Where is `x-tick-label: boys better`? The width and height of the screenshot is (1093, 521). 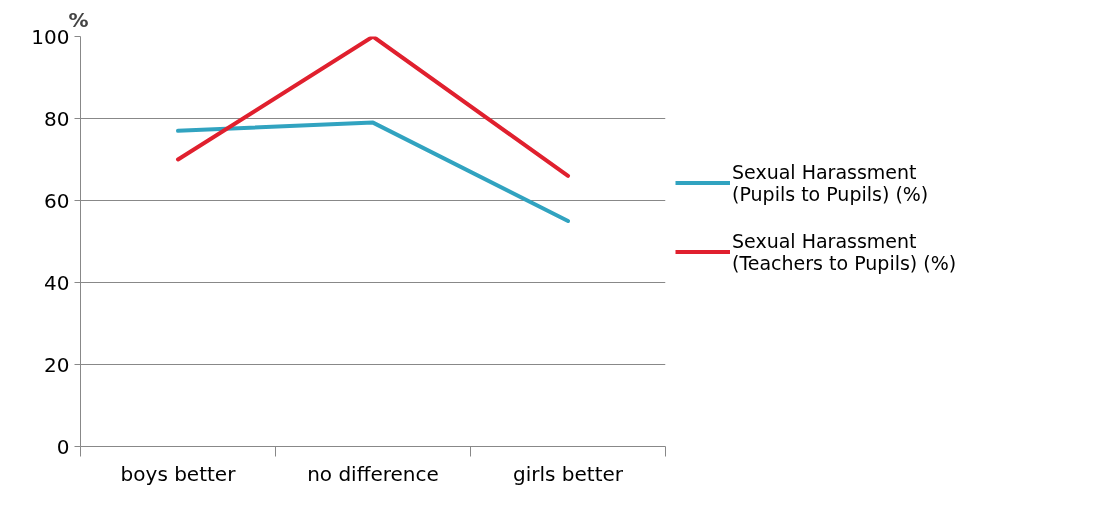 x-tick-label: boys better is located at coordinates (178, 473).